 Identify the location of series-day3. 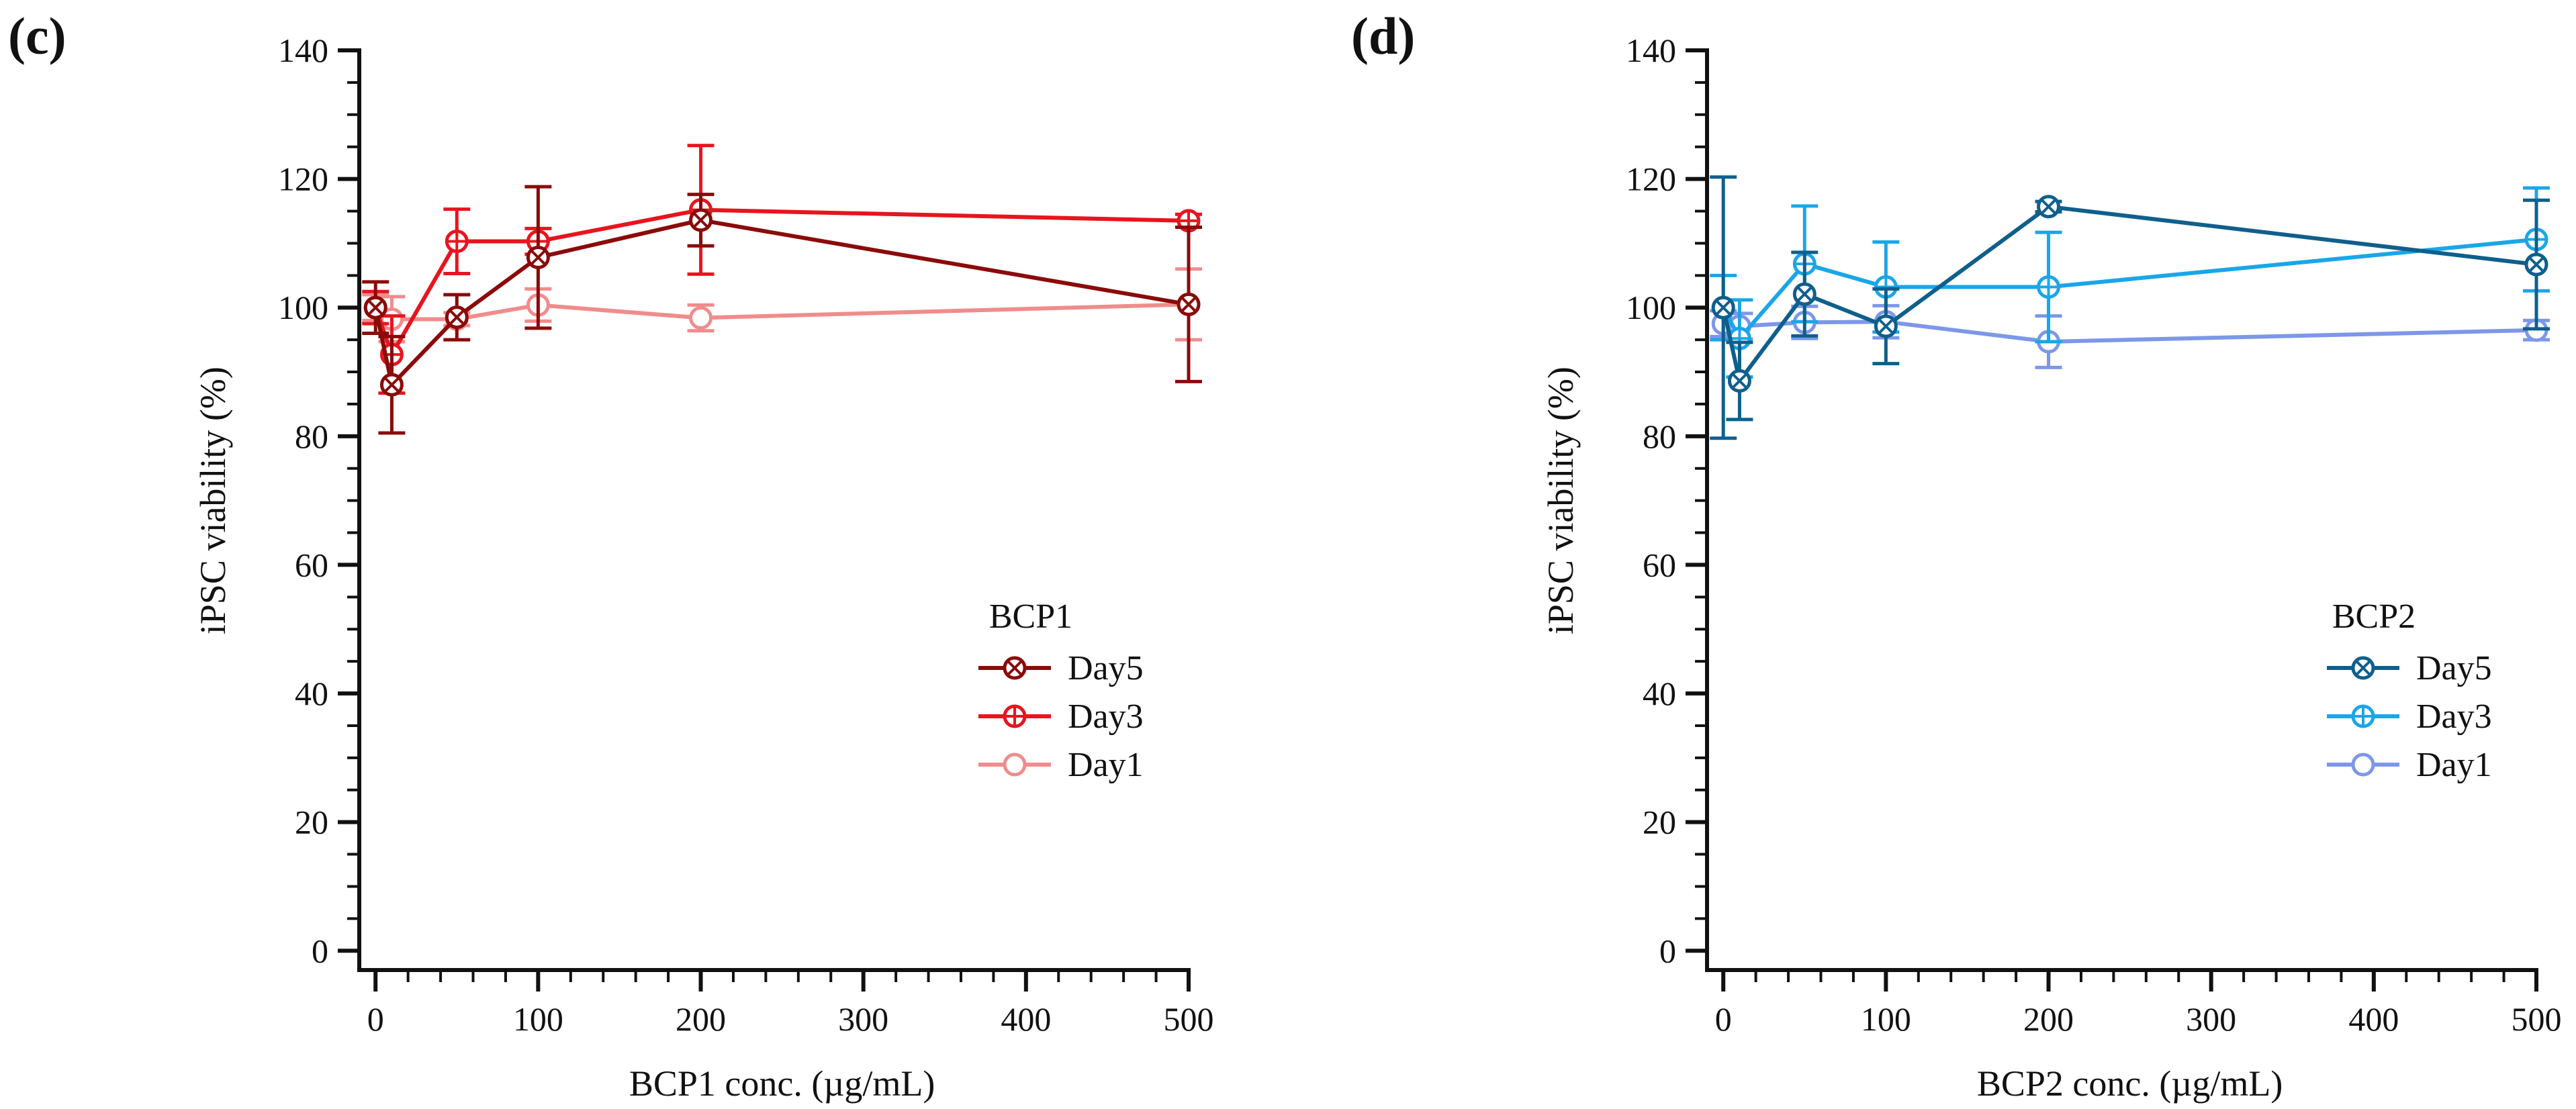
(782, 269).